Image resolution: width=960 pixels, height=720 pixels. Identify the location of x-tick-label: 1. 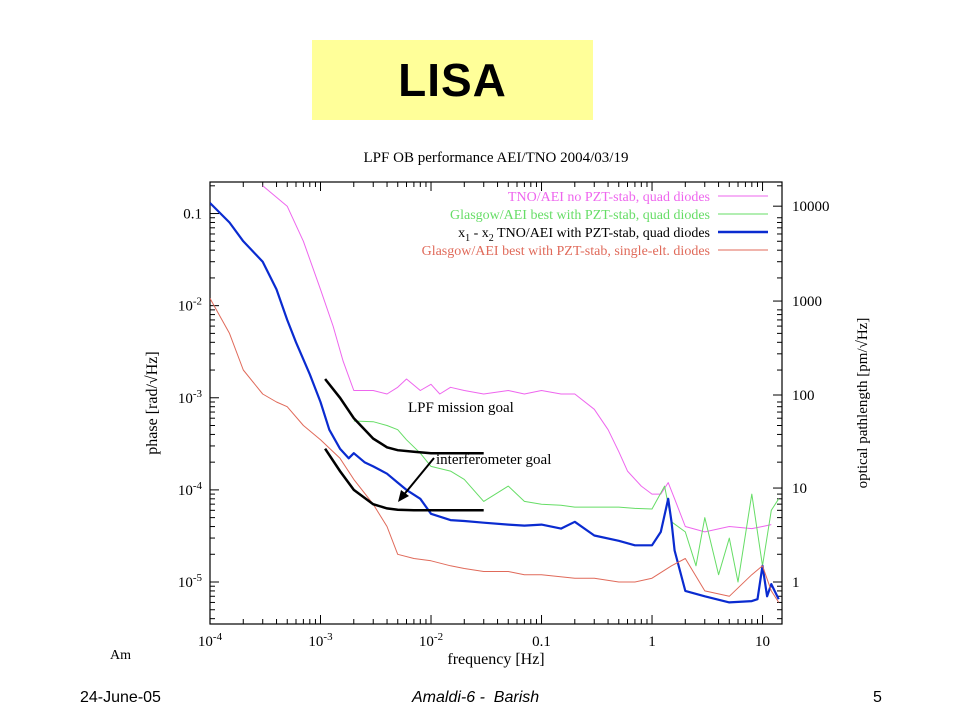
(652, 642).